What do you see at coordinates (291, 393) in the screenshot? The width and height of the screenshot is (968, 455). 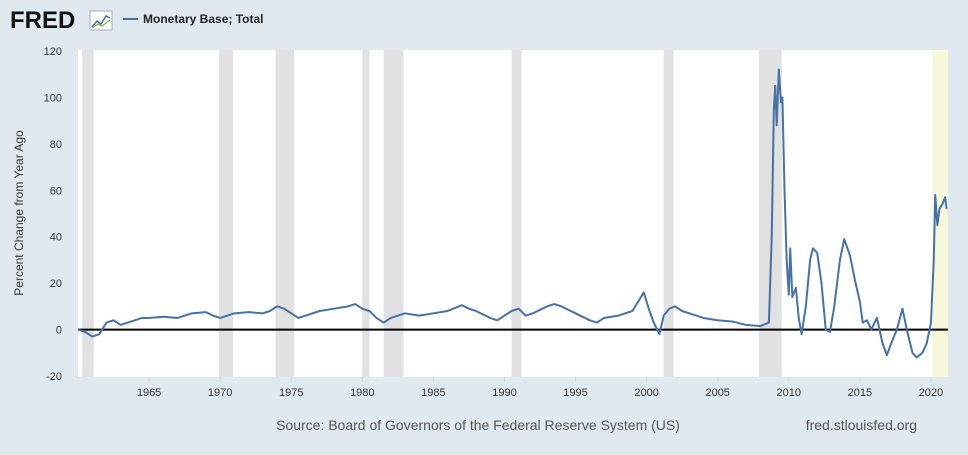 I see `x-tick-label: 1975` at bounding box center [291, 393].